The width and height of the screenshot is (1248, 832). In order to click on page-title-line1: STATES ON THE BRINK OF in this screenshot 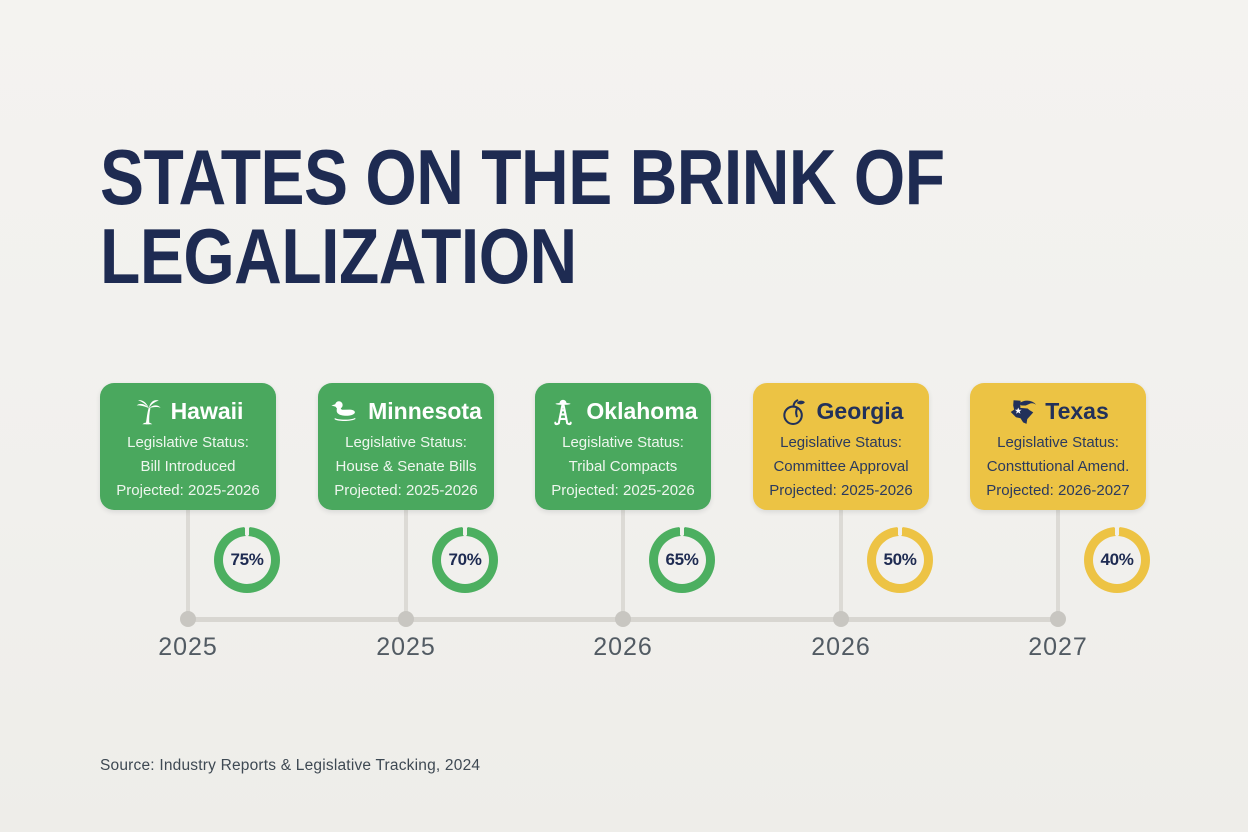, I will do `click(522, 177)`.